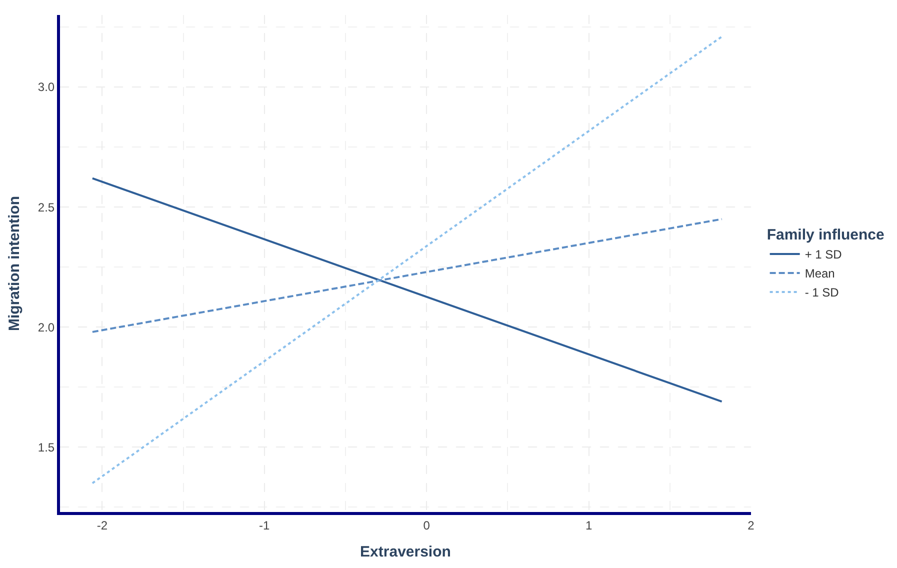 The width and height of the screenshot is (897, 568). What do you see at coordinates (751, 525) in the screenshot?
I see `x-tick-label: 2` at bounding box center [751, 525].